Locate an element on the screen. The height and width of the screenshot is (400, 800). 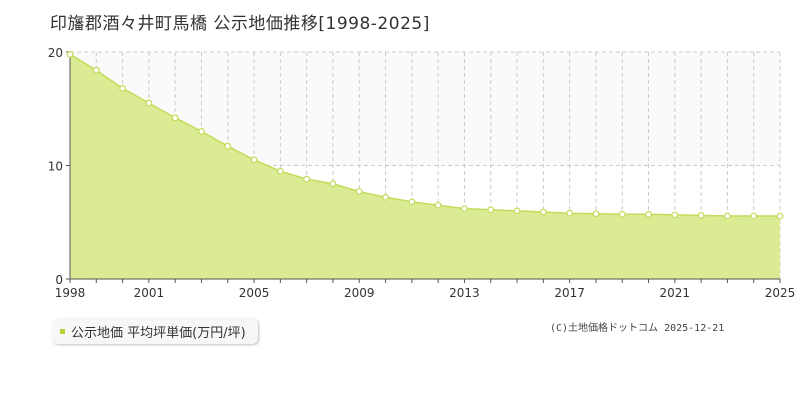
x-tick-label: 2005 is located at coordinates (254, 293).